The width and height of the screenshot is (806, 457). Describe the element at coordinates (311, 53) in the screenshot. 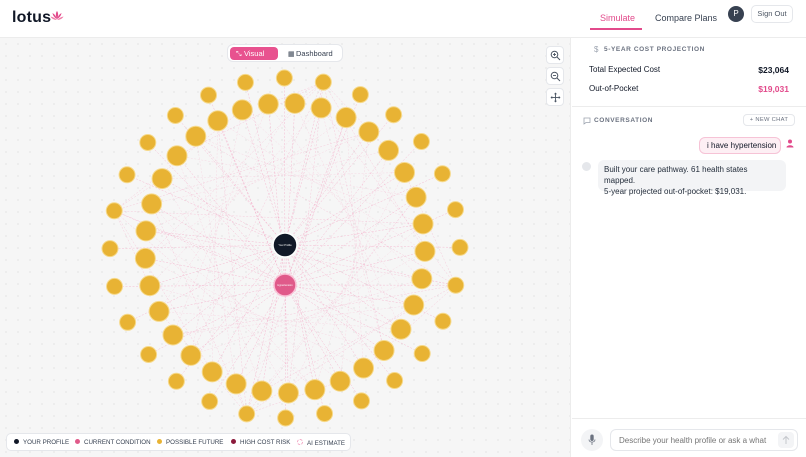

I see `dashboard-view-button: ▦Dashboard` at that location.